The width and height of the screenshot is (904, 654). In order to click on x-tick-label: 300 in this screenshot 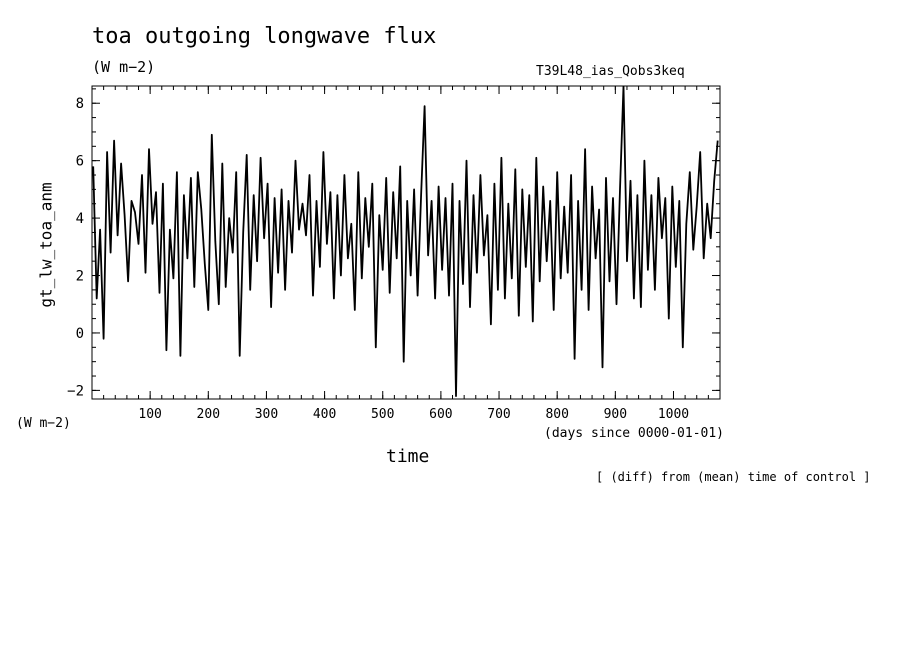, I will do `click(266, 414)`.